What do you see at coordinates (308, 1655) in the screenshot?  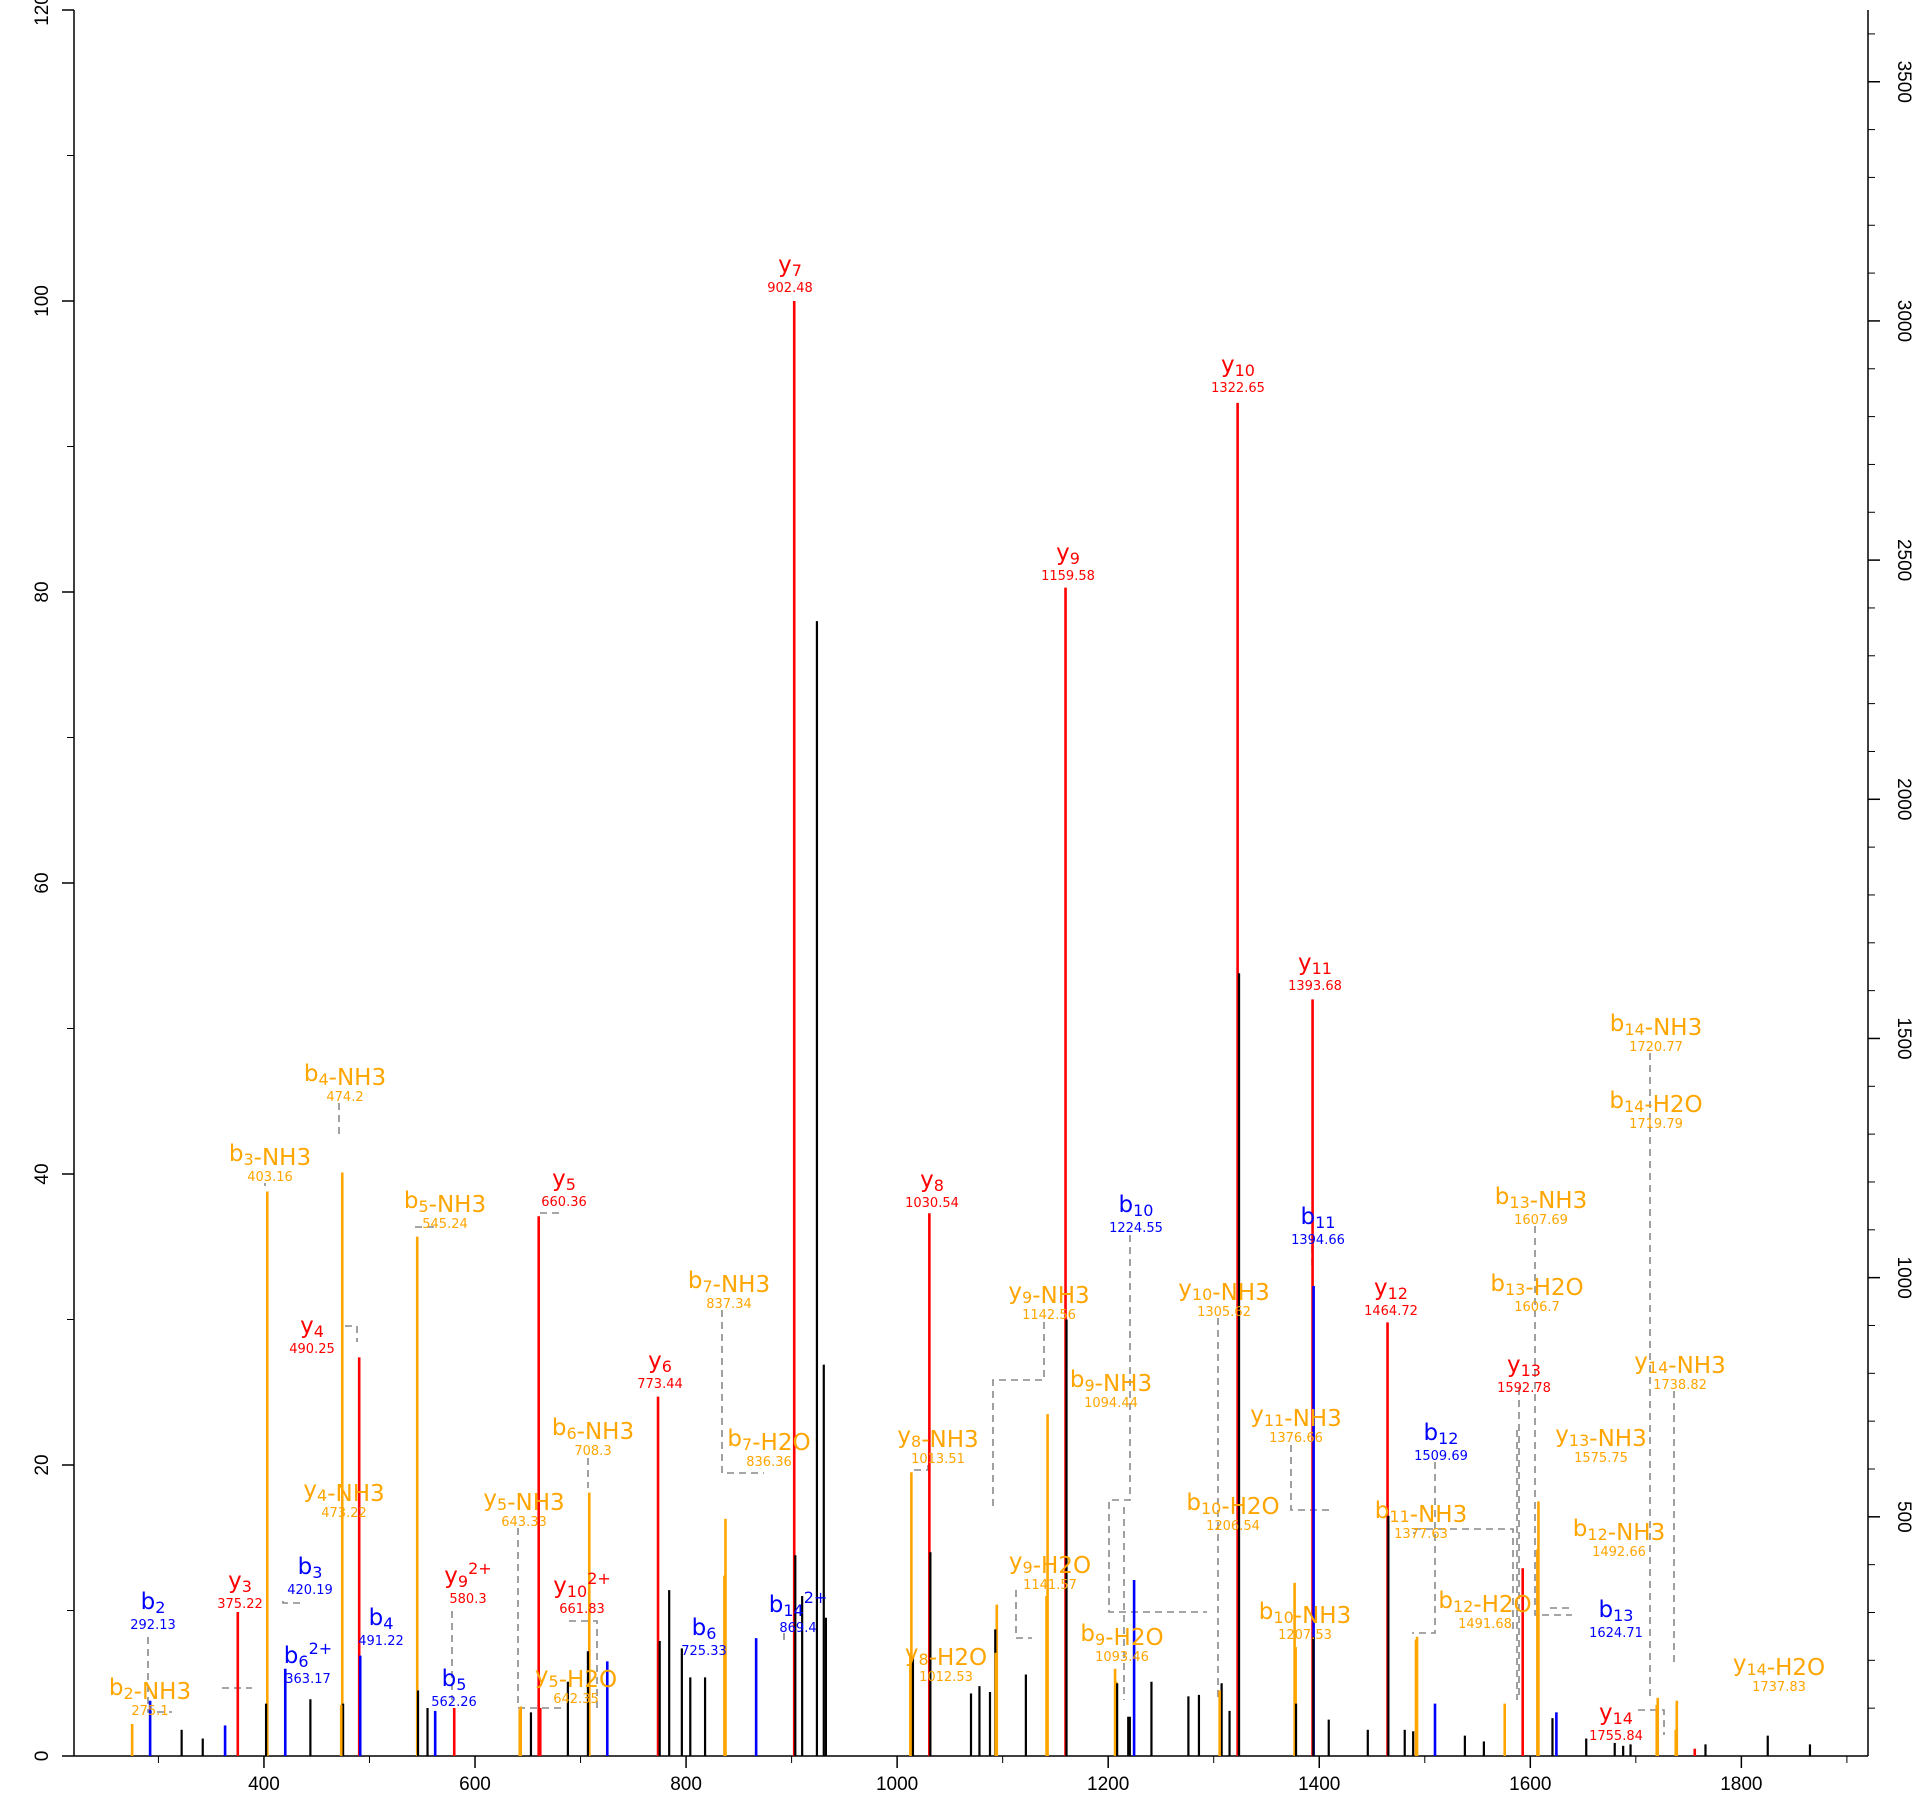 I see `ion-name: b62+` at bounding box center [308, 1655].